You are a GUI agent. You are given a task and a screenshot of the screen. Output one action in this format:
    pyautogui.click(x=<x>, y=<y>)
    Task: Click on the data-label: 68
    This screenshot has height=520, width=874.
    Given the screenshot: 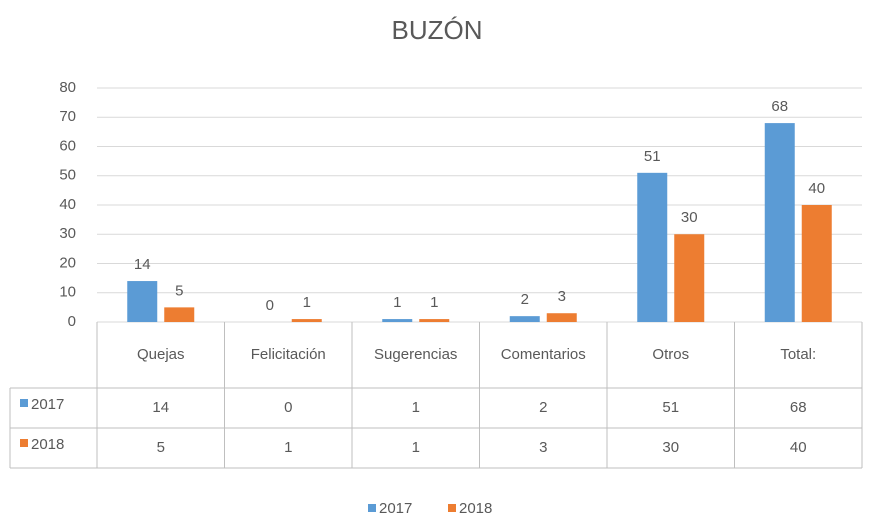 What is the action you would take?
    pyautogui.click(x=779, y=106)
    